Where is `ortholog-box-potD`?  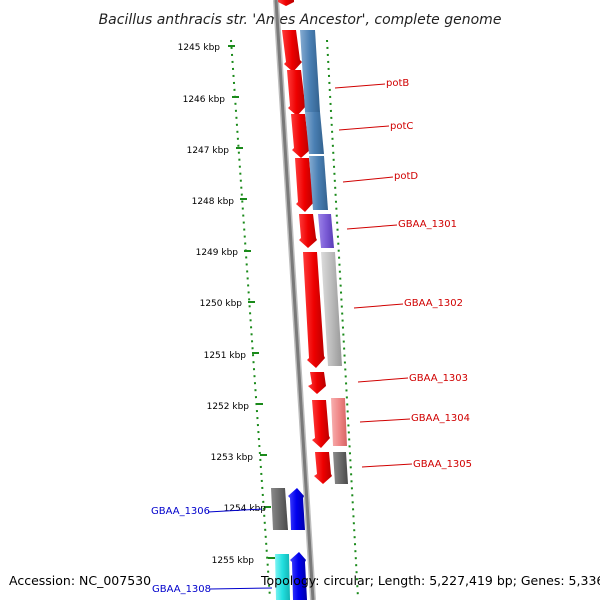
ortholog-box-potD is located at coordinates (318, 183).